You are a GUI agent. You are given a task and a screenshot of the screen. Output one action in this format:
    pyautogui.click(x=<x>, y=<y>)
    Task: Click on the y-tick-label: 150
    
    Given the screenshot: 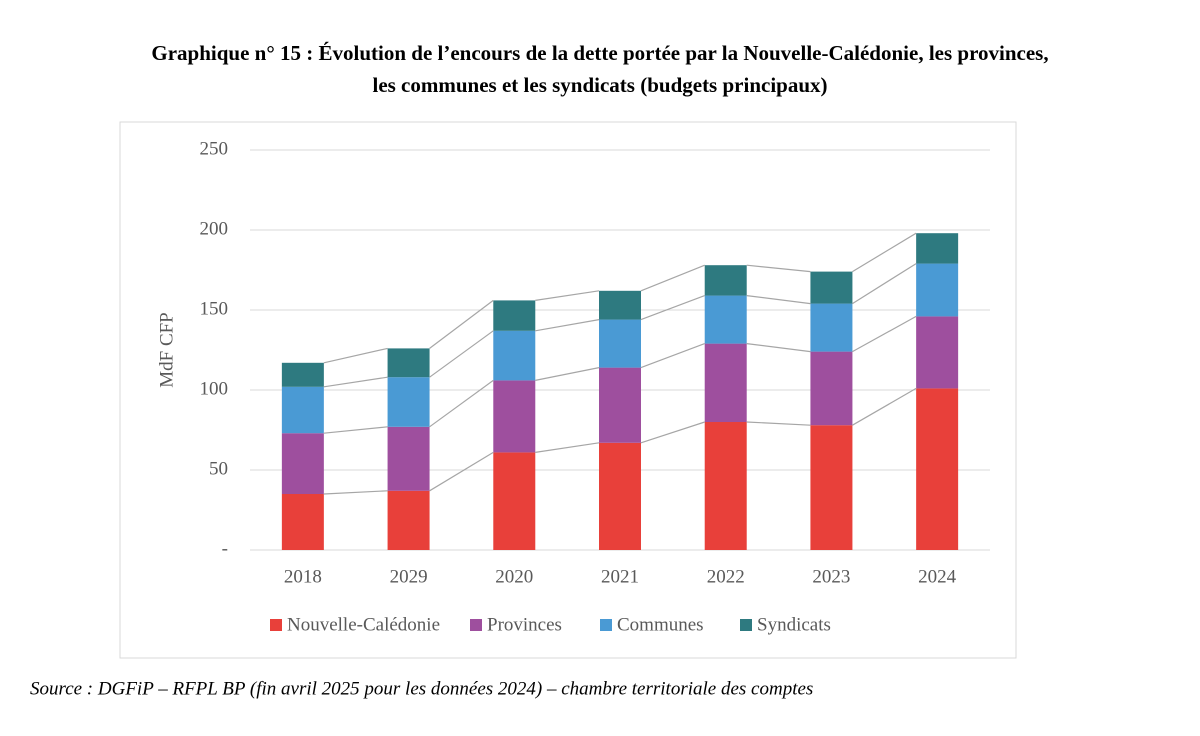 What is the action you would take?
    pyautogui.click(x=214, y=308)
    